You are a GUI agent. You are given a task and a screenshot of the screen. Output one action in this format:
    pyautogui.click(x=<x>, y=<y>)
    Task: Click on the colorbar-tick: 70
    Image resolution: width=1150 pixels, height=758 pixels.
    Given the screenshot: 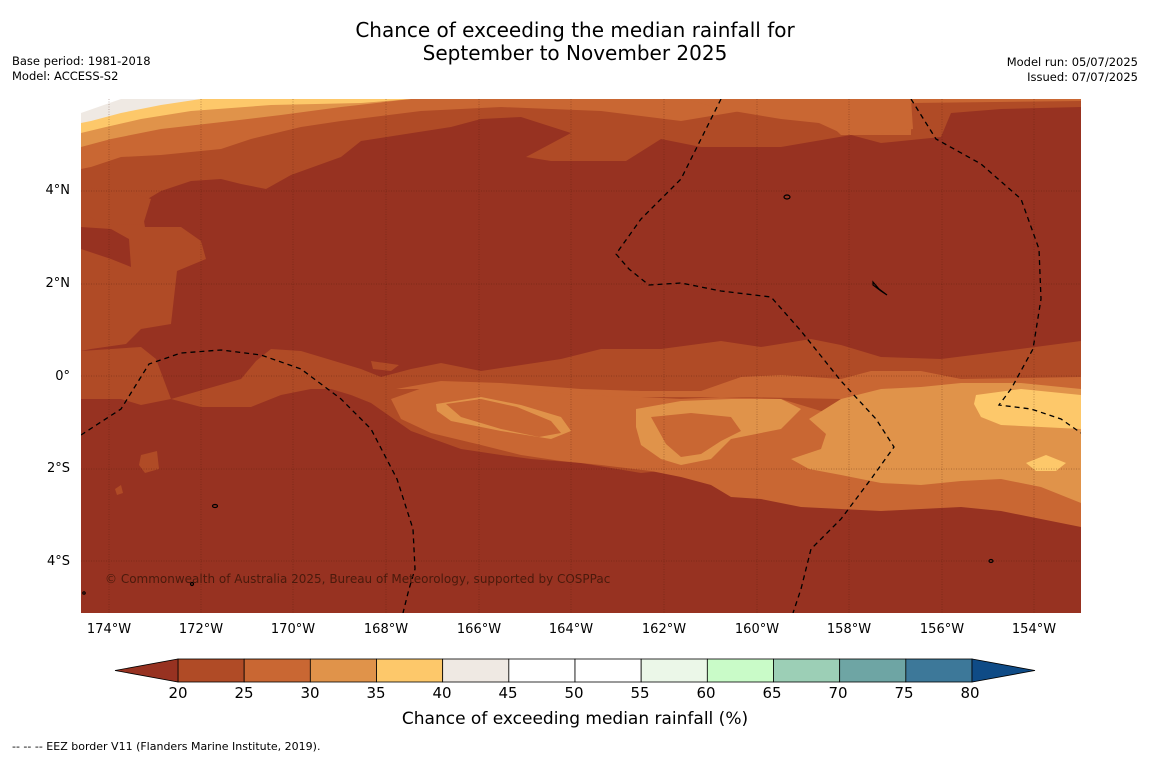 What is the action you would take?
    pyautogui.click(x=838, y=693)
    